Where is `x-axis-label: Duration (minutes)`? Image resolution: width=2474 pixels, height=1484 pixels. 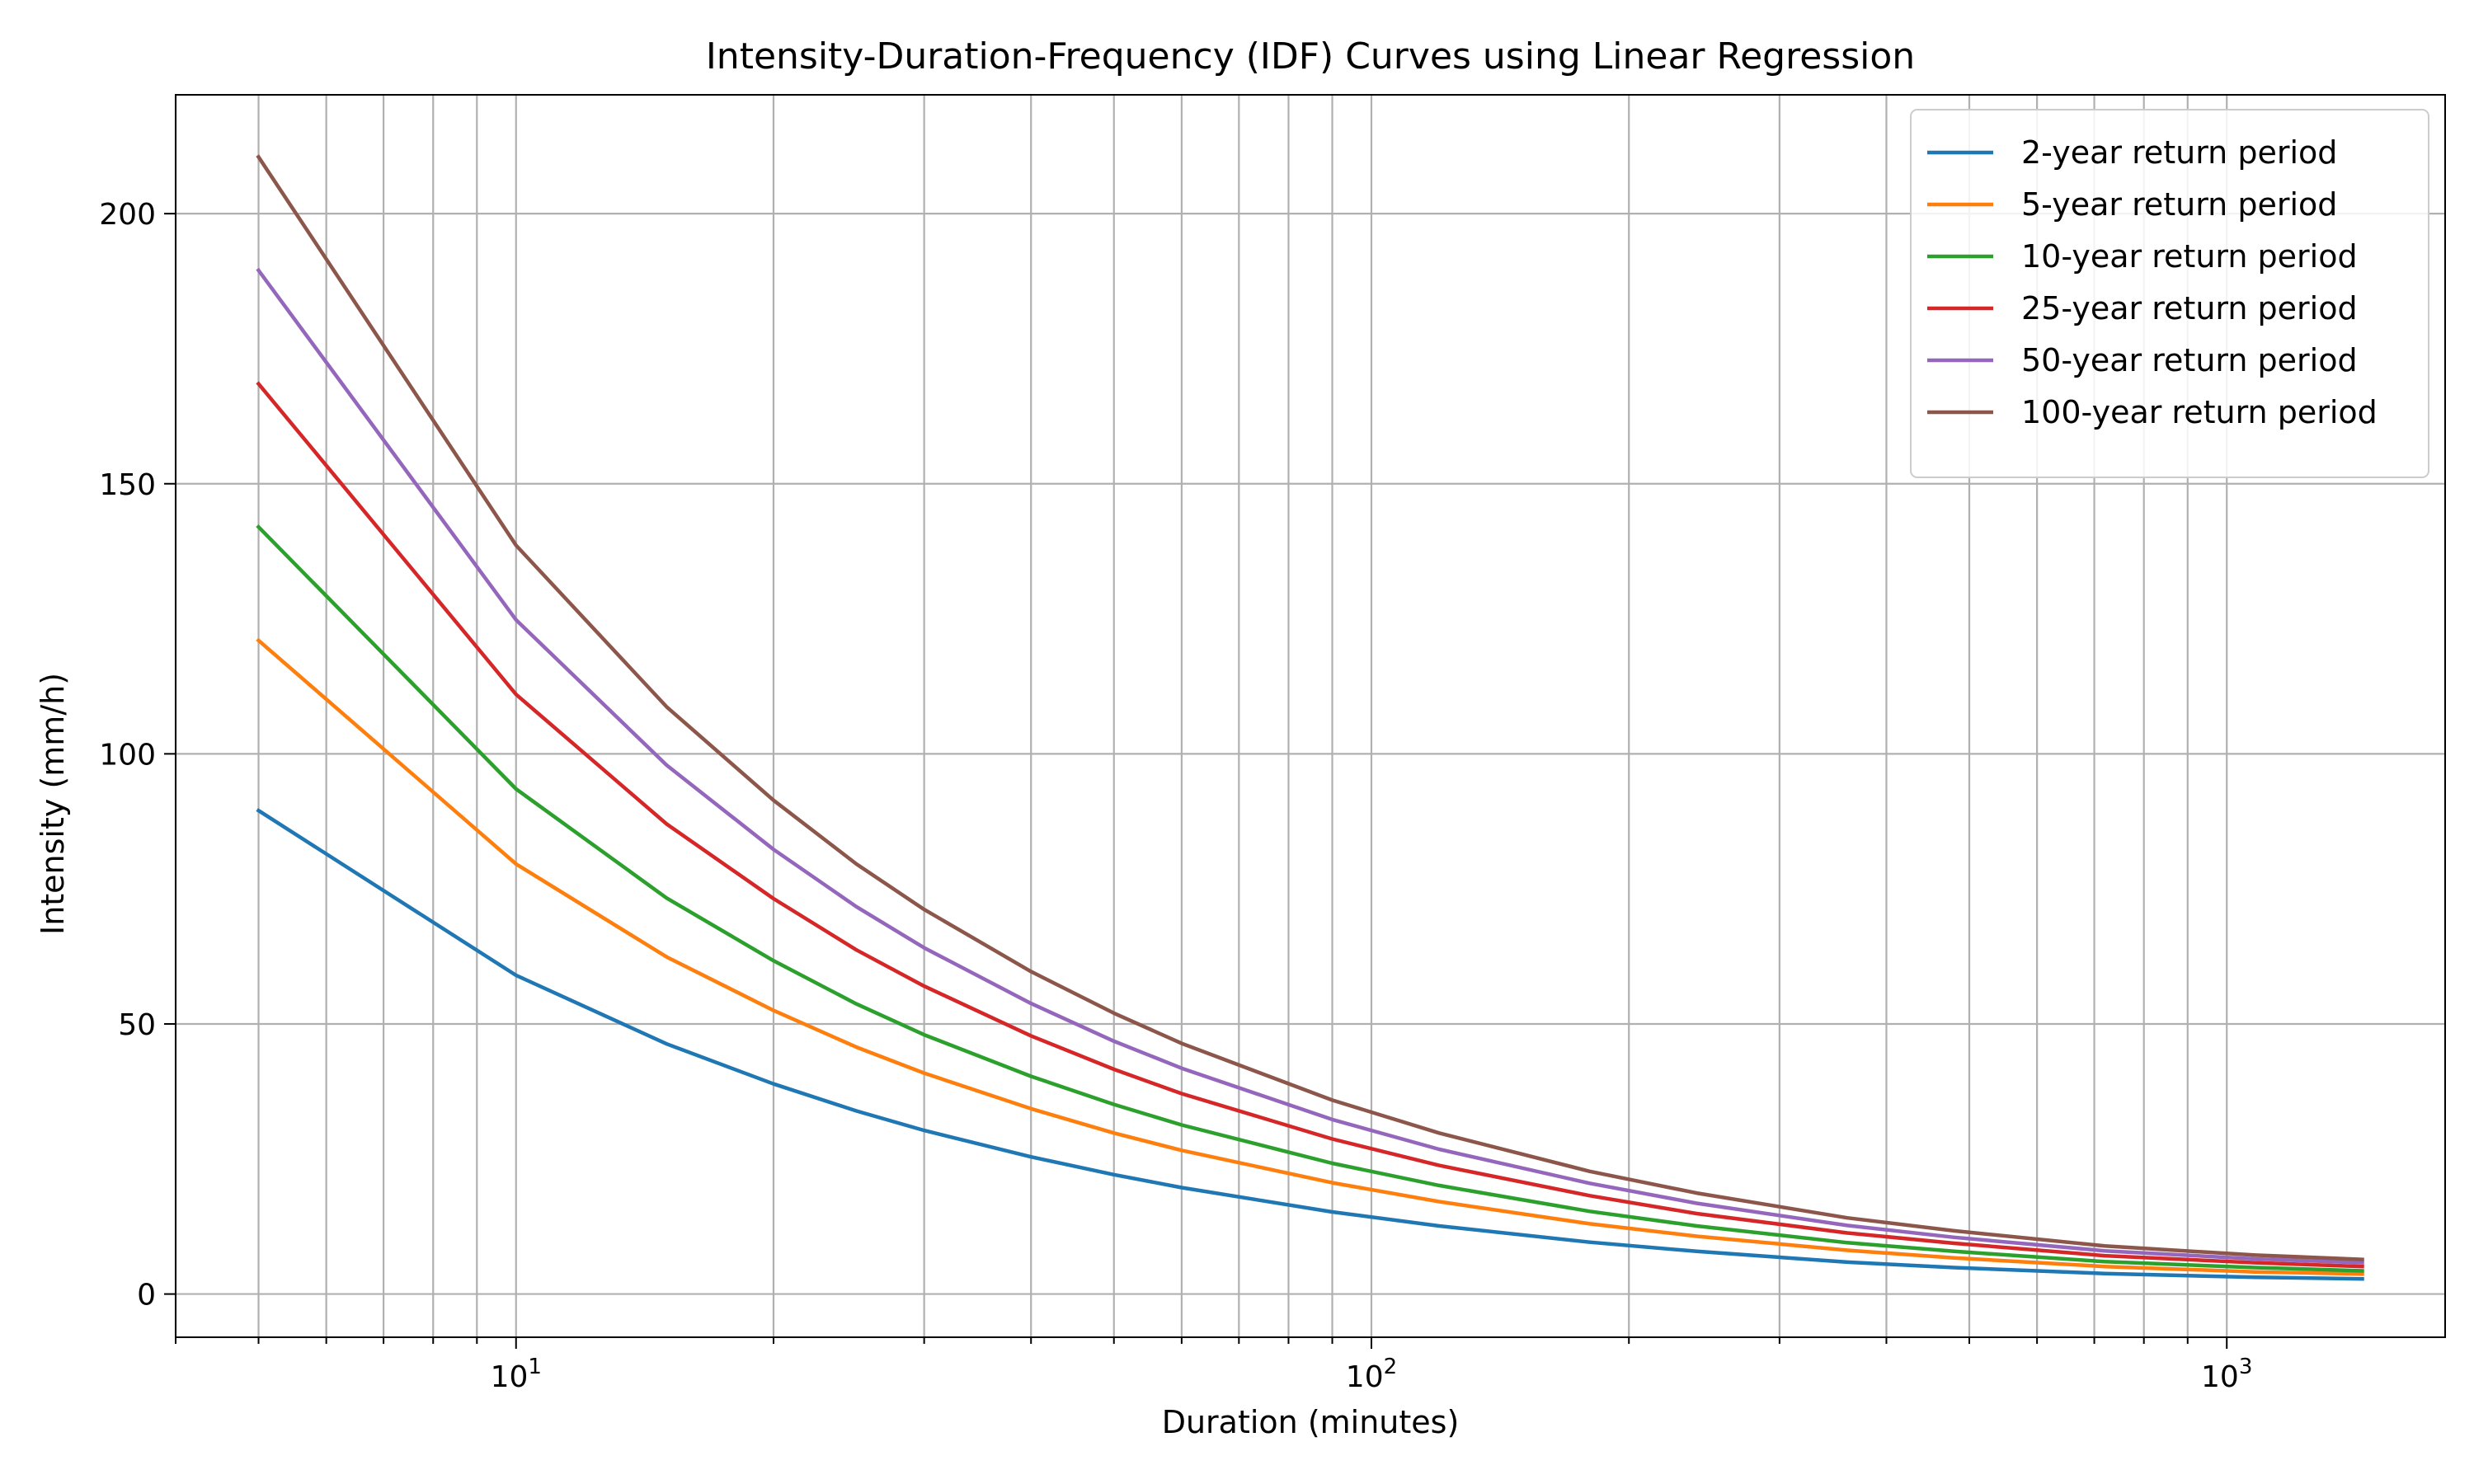
x-axis-label: Duration (minutes) is located at coordinates (1311, 1422).